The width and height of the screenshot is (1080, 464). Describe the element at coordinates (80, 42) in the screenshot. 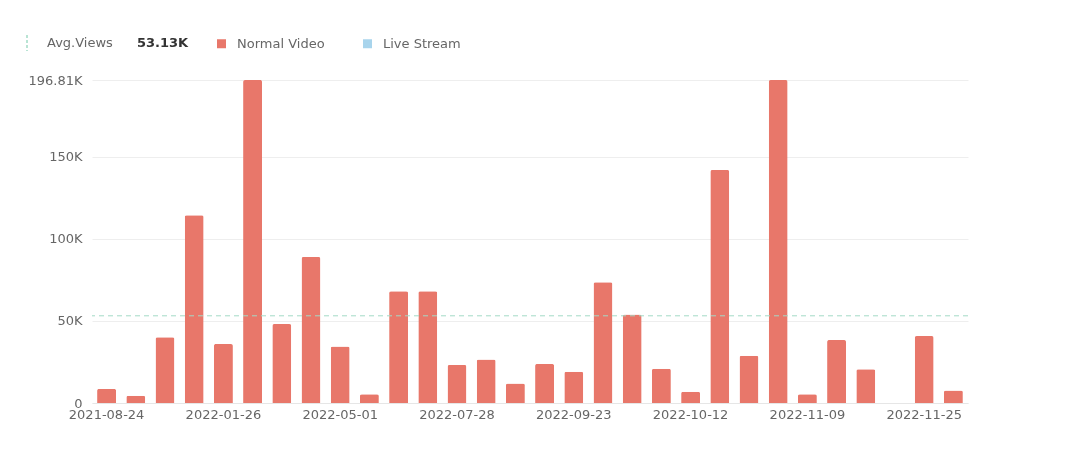

I see `legend-label: Avg.Views` at that location.